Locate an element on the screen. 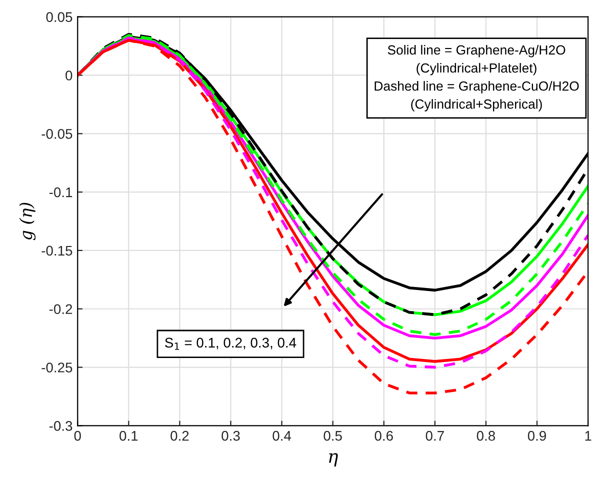 The width and height of the screenshot is (597, 481). x-tick-label: 0.6 is located at coordinates (383, 435).